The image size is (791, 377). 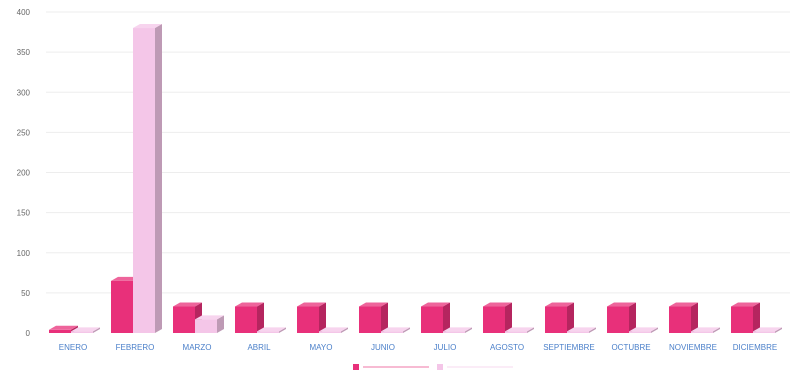 I want to click on x-tick-label: SEPTIEMBRE, so click(x=569, y=347).